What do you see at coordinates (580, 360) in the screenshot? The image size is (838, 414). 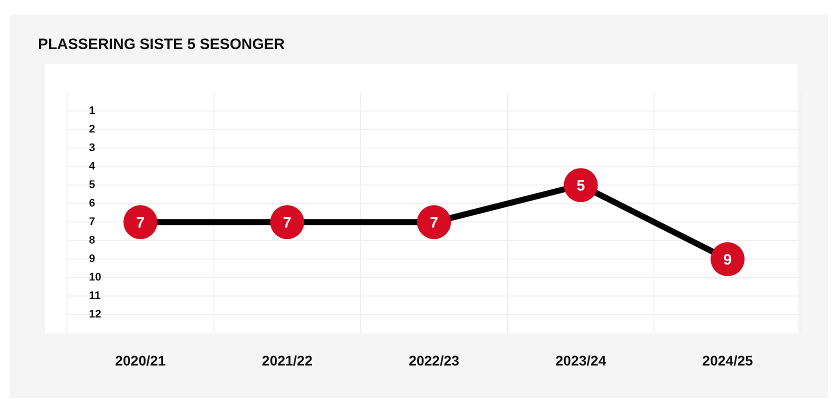 I see `x-tick-label: 2023/24` at bounding box center [580, 360].